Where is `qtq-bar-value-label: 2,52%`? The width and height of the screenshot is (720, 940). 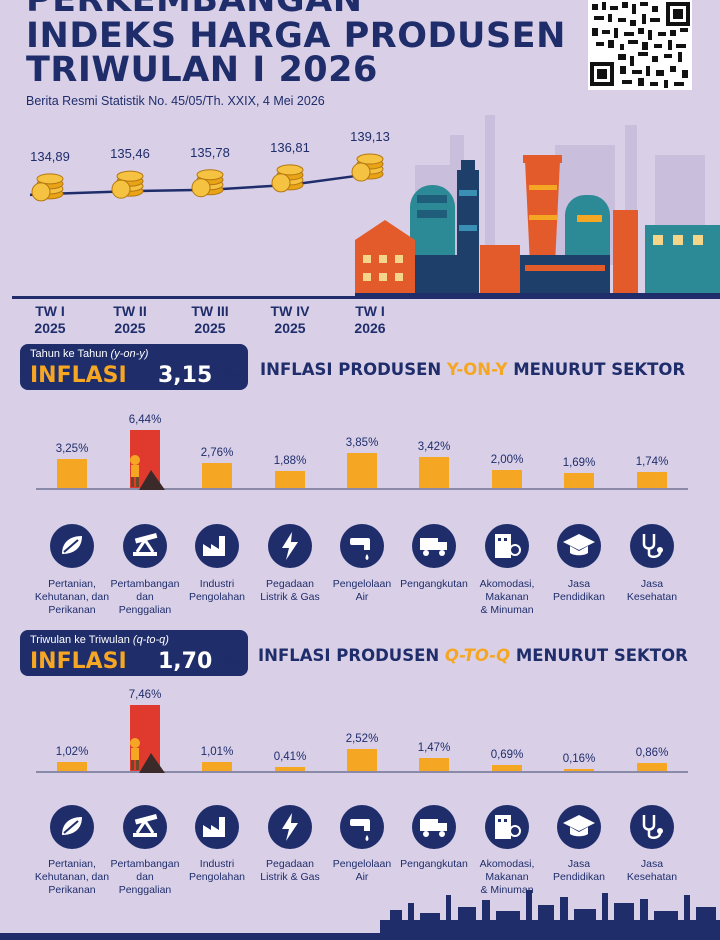
qtq-bar-value-label: 2,52% is located at coordinates (362, 738).